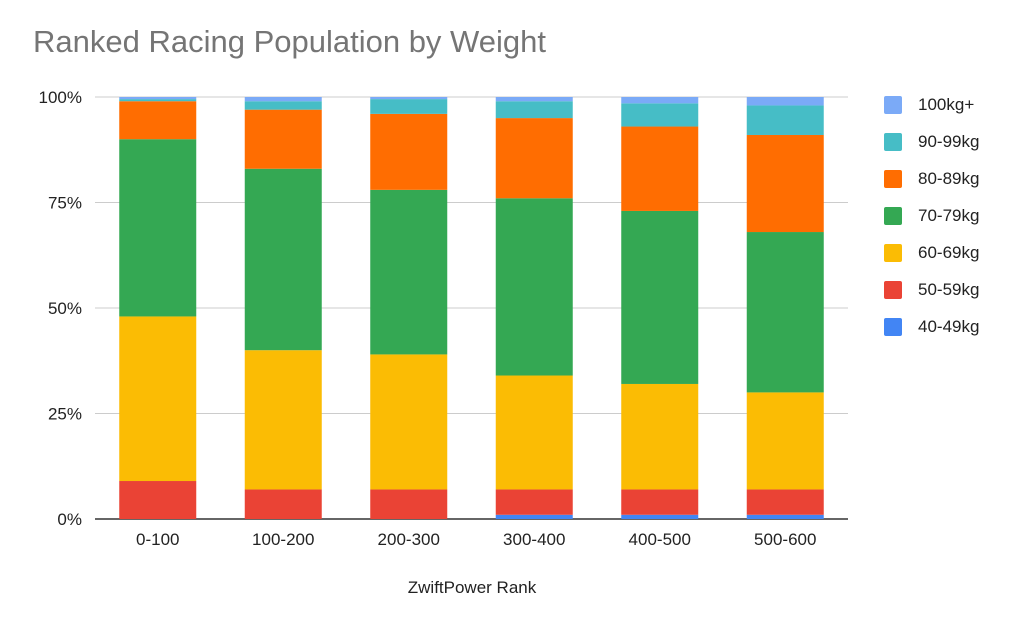  Describe the element at coordinates (60, 97) in the screenshot. I see `y-tick-label: 100%` at that location.